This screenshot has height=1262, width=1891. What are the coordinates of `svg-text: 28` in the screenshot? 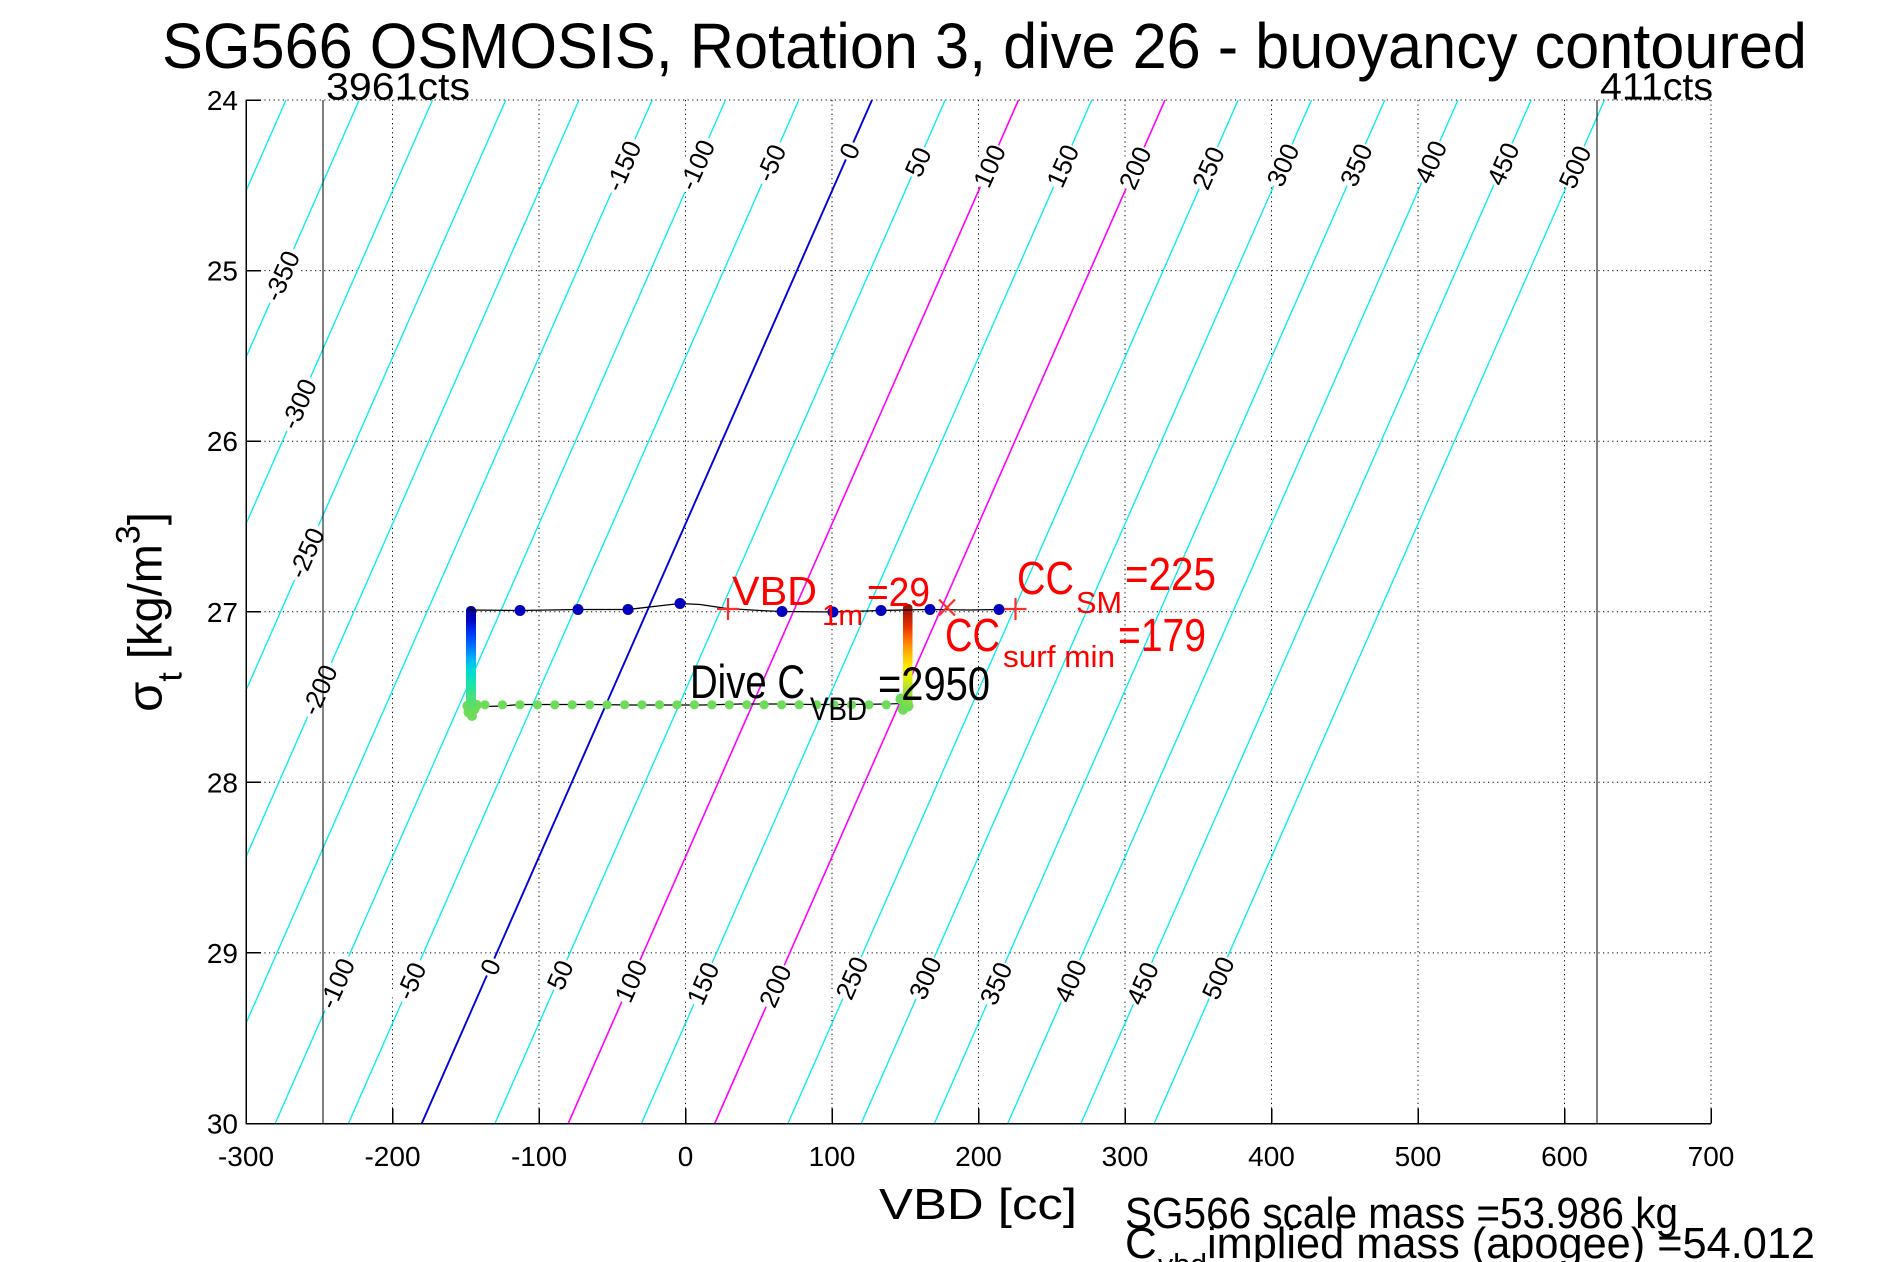 It's located at (222, 782).